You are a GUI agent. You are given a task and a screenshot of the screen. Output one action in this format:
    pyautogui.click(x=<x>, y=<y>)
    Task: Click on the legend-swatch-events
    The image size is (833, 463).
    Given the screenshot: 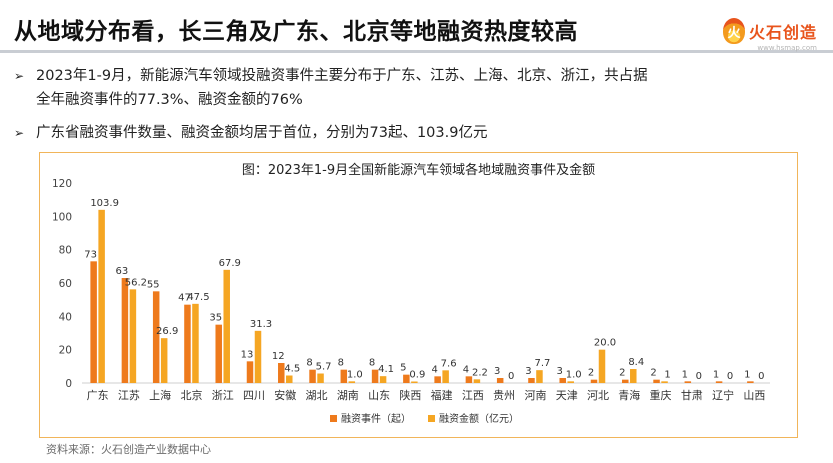 What is the action you would take?
    pyautogui.click(x=333, y=418)
    